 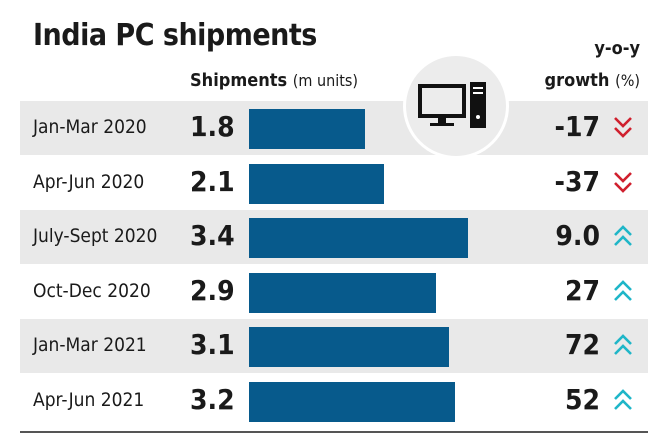 I want to click on data-row: Jan-Mar 2021 3.1 72, so click(x=334, y=346).